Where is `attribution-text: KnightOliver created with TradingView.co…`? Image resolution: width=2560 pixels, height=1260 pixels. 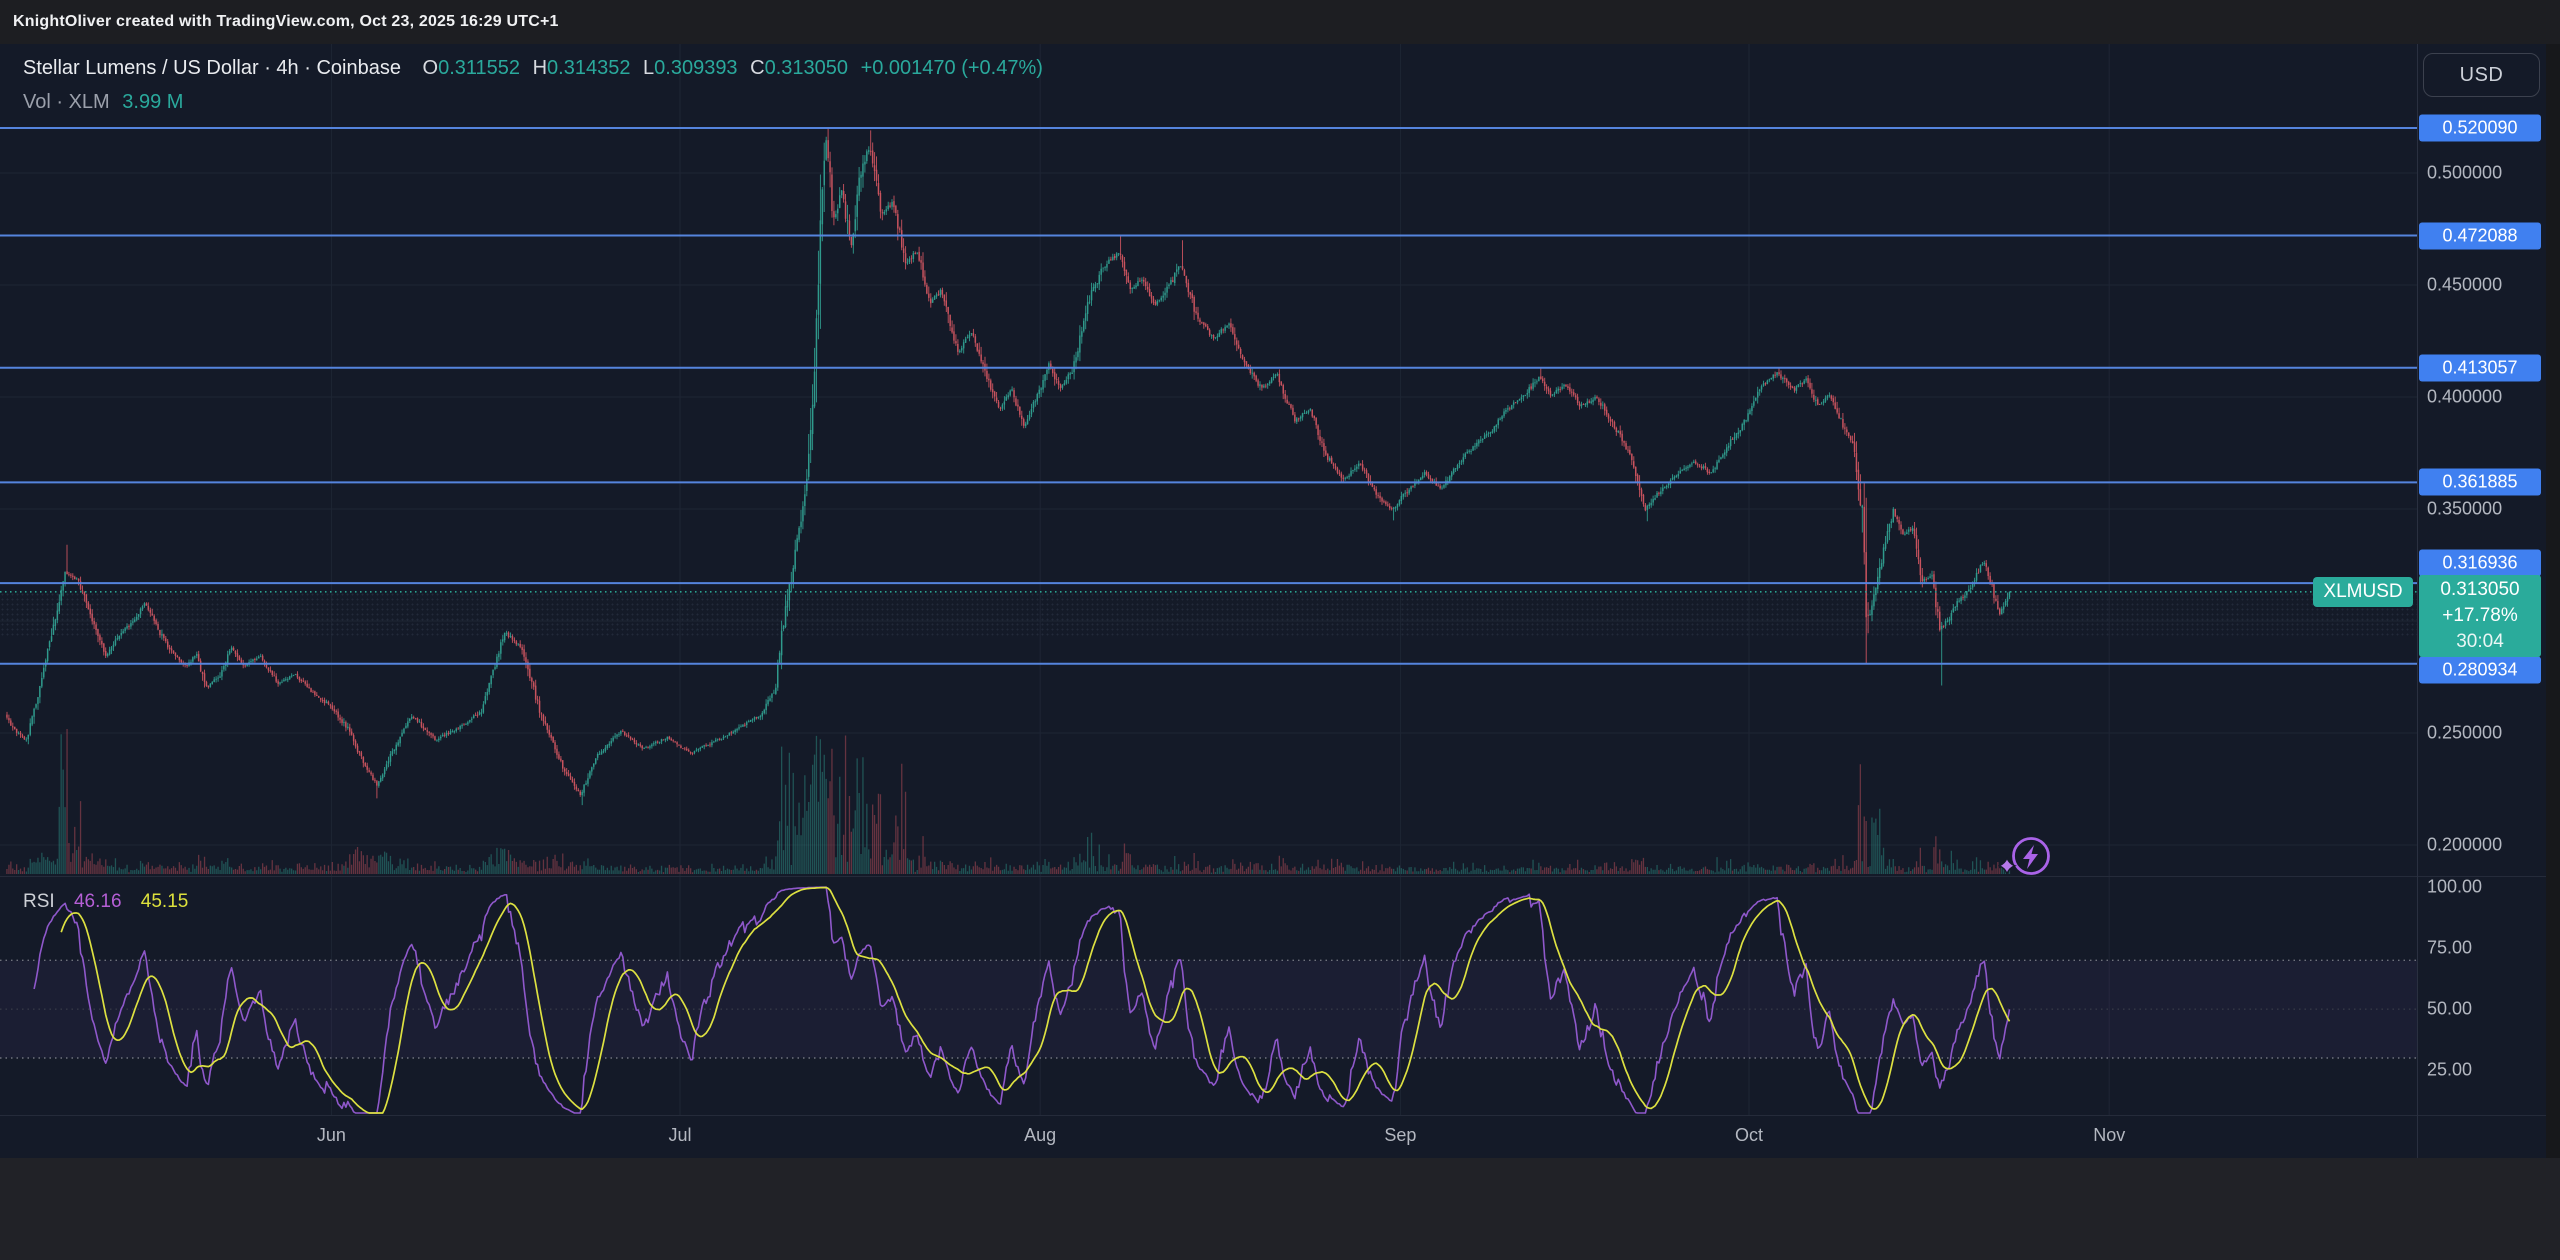 attribution-text: KnightOliver created with TradingView.co… is located at coordinates (286, 21).